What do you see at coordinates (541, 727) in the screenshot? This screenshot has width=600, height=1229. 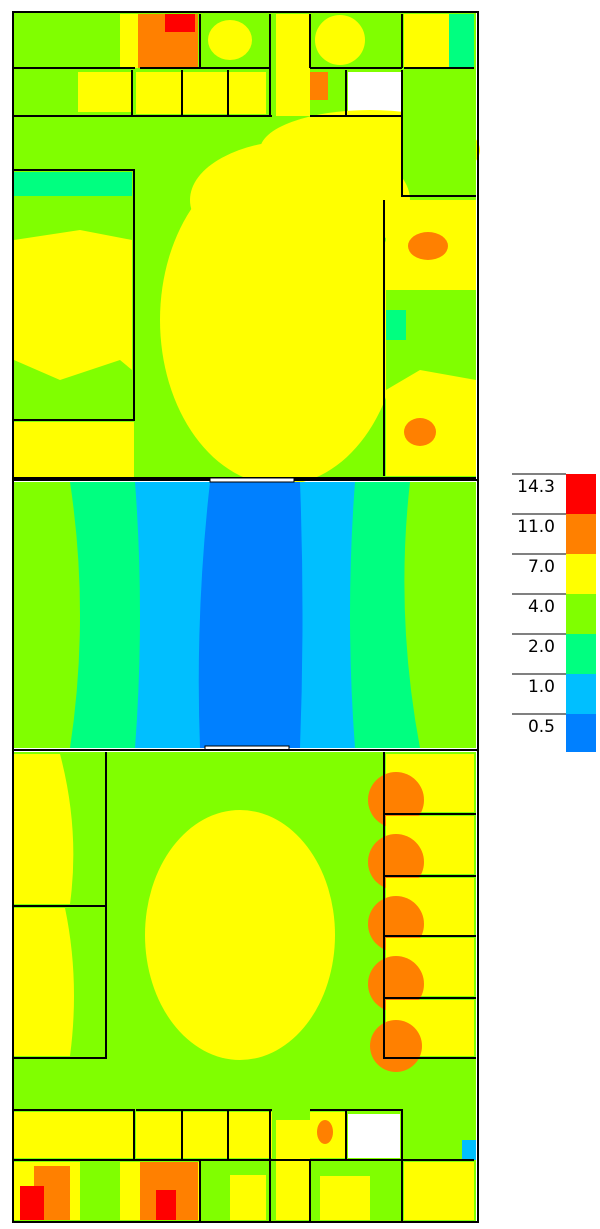 I see `legend-label: 0.5` at bounding box center [541, 727].